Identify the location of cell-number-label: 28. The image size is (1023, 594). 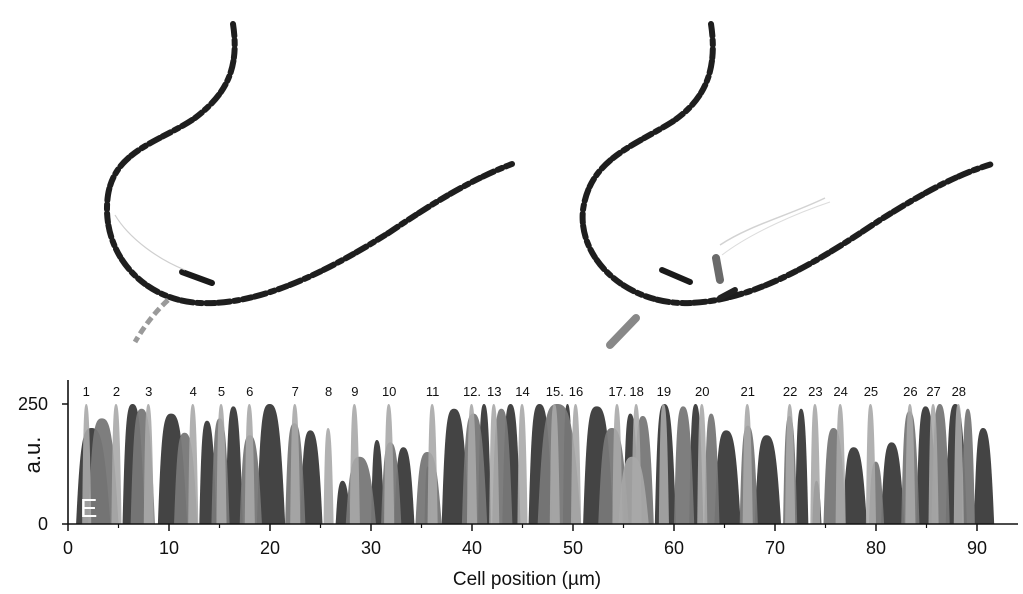
(959, 391).